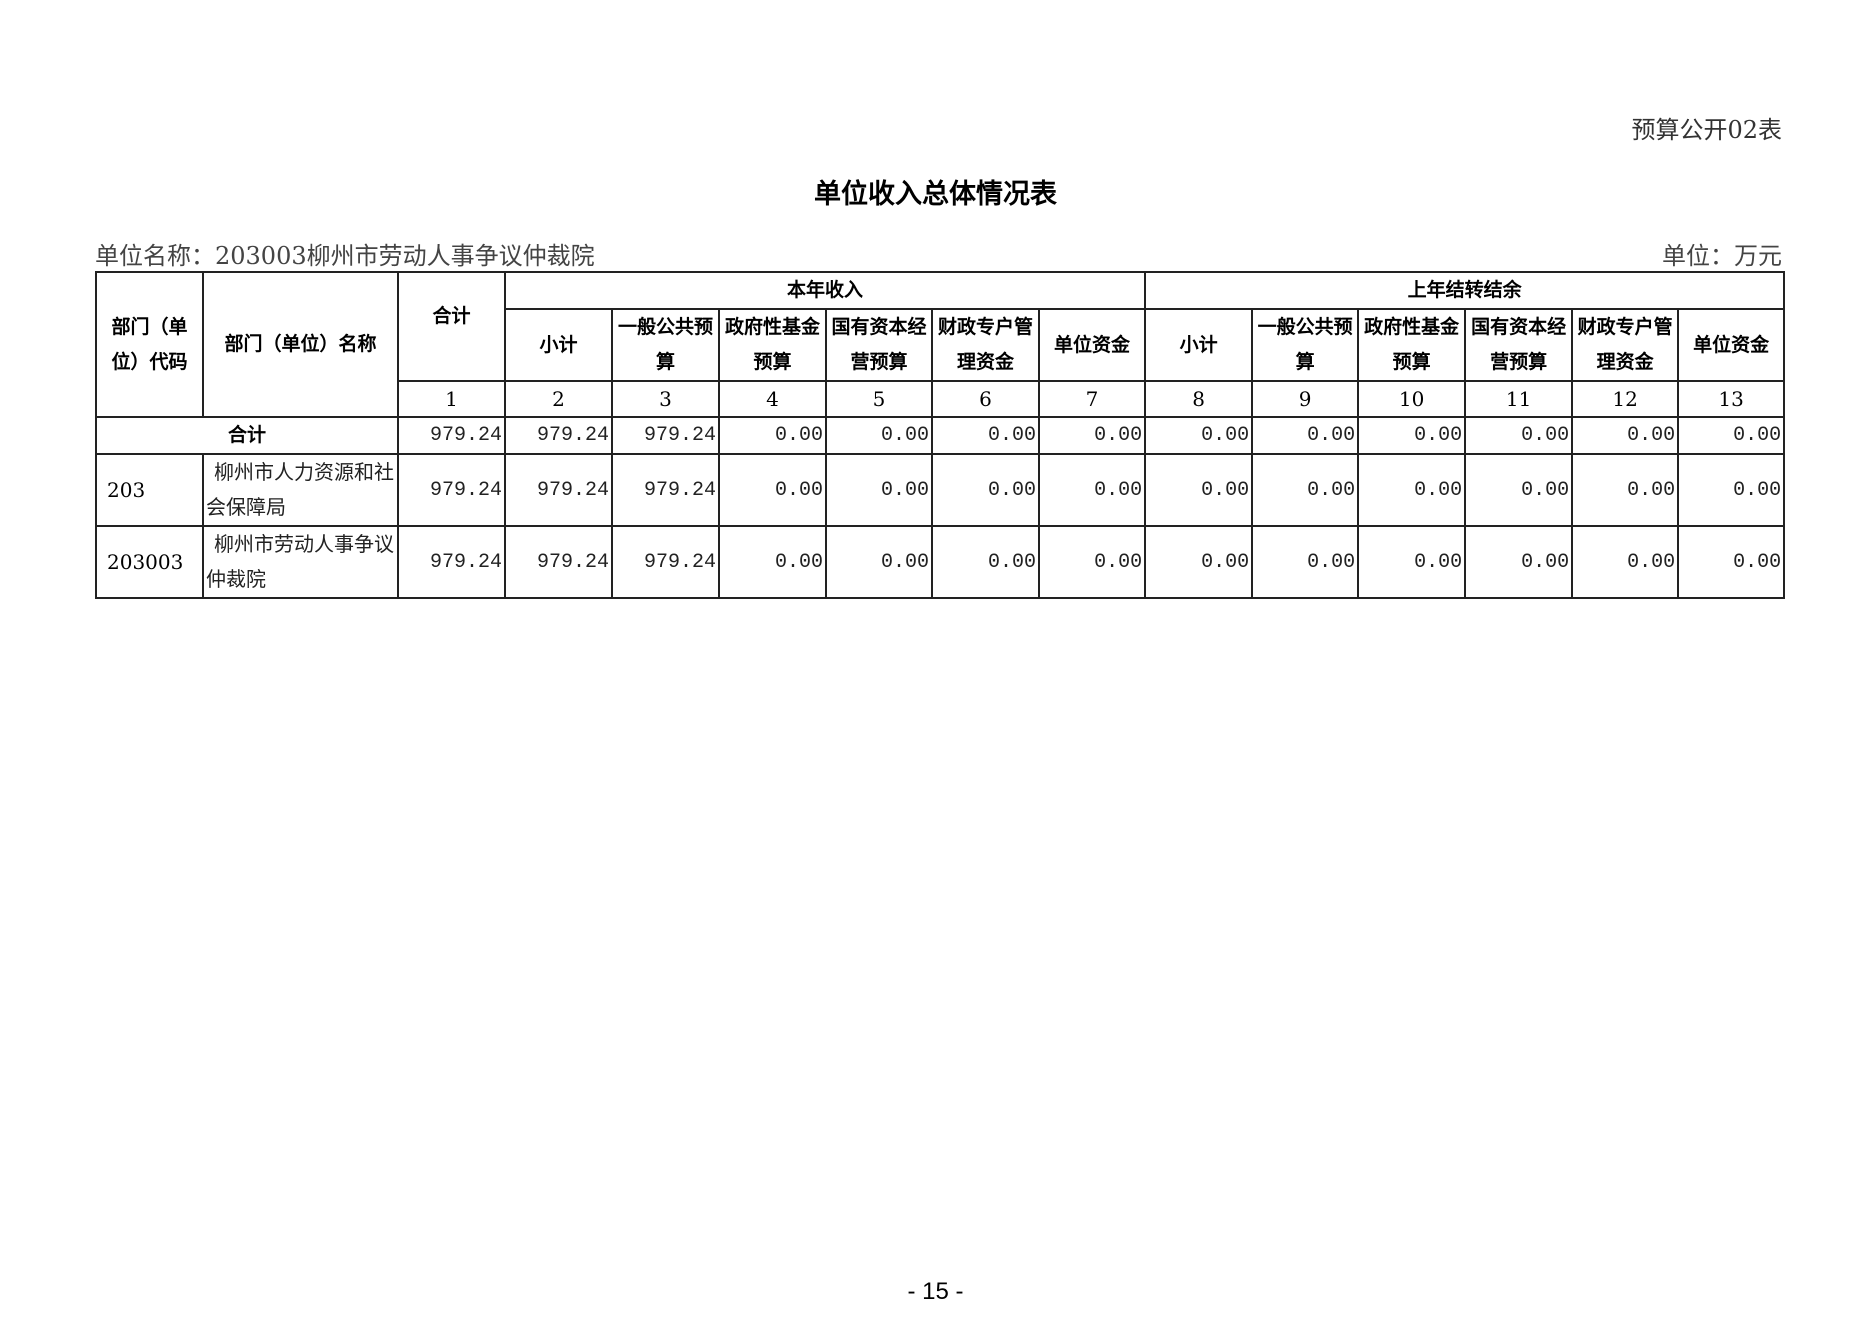 This screenshot has height=1323, width=1871. What do you see at coordinates (879, 399) in the screenshot?
I see `column-index: 5` at bounding box center [879, 399].